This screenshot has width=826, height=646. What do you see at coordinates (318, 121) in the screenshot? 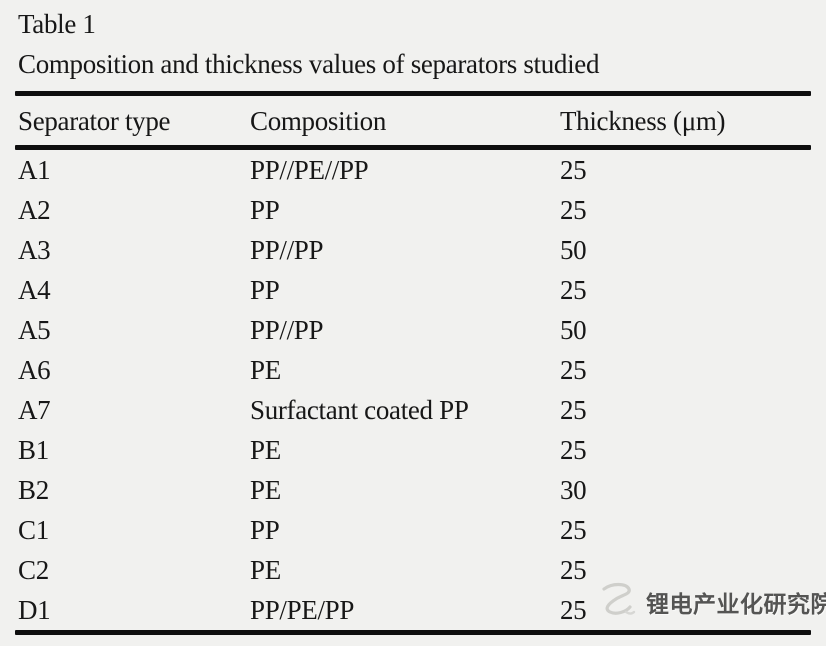
I see `column-header-composition: Composition` at bounding box center [318, 121].